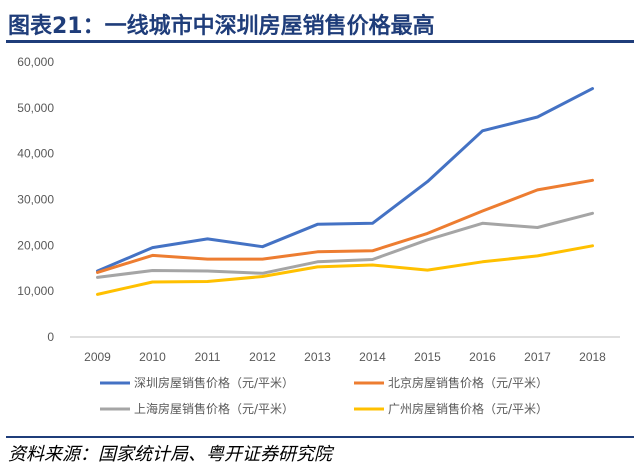  I want to click on x-tick-label: 2013, so click(317, 357).